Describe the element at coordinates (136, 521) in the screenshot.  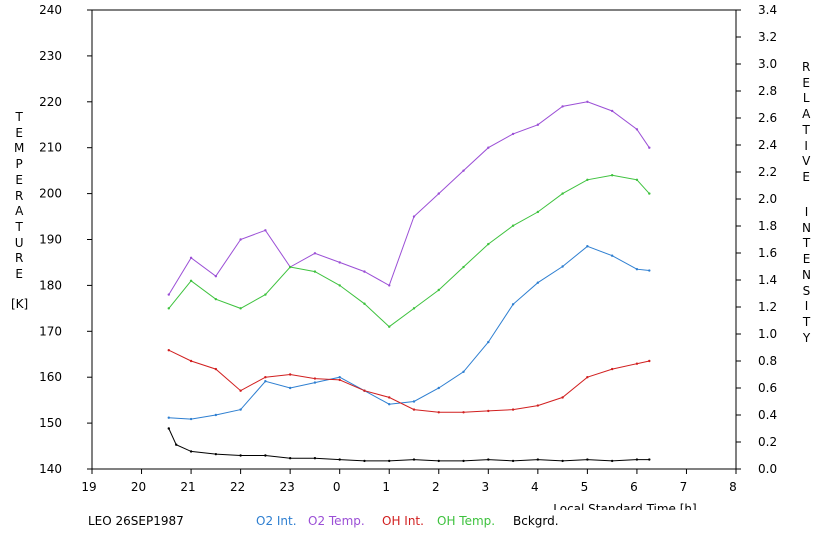
I see `footer-label: LEO 26SEP1987` at that location.